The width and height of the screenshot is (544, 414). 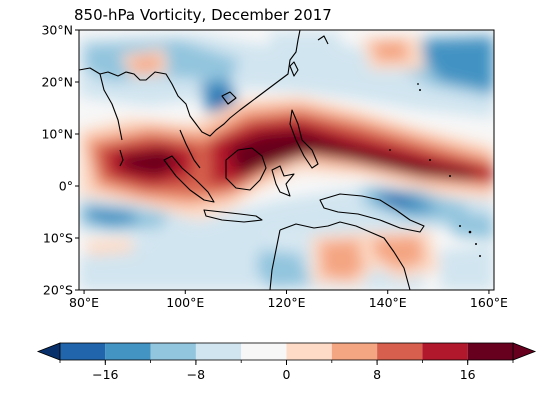 I want to click on sri-lanka, so click(x=121, y=158).